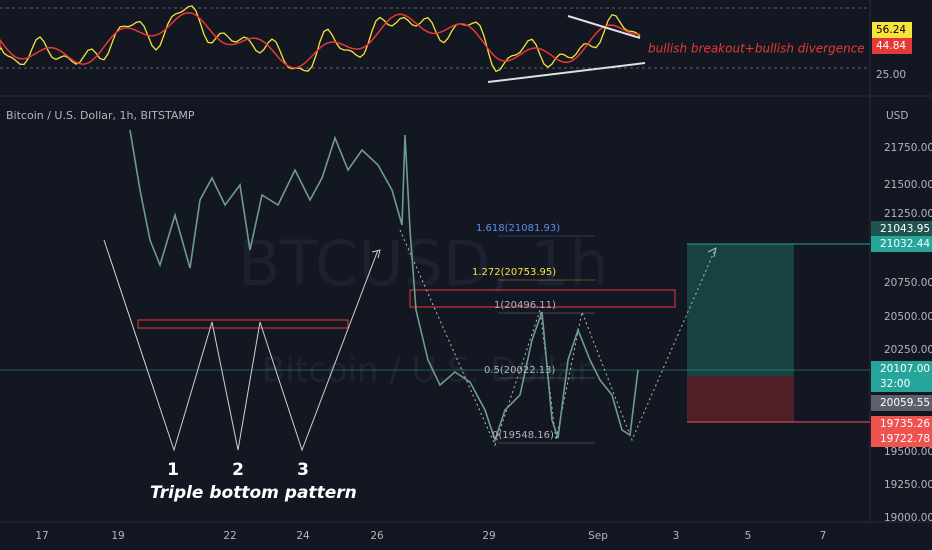 The width and height of the screenshot is (932, 550). What do you see at coordinates (908, 452) in the screenshot?
I see `price-tick: 19500.00` at bounding box center [908, 452].